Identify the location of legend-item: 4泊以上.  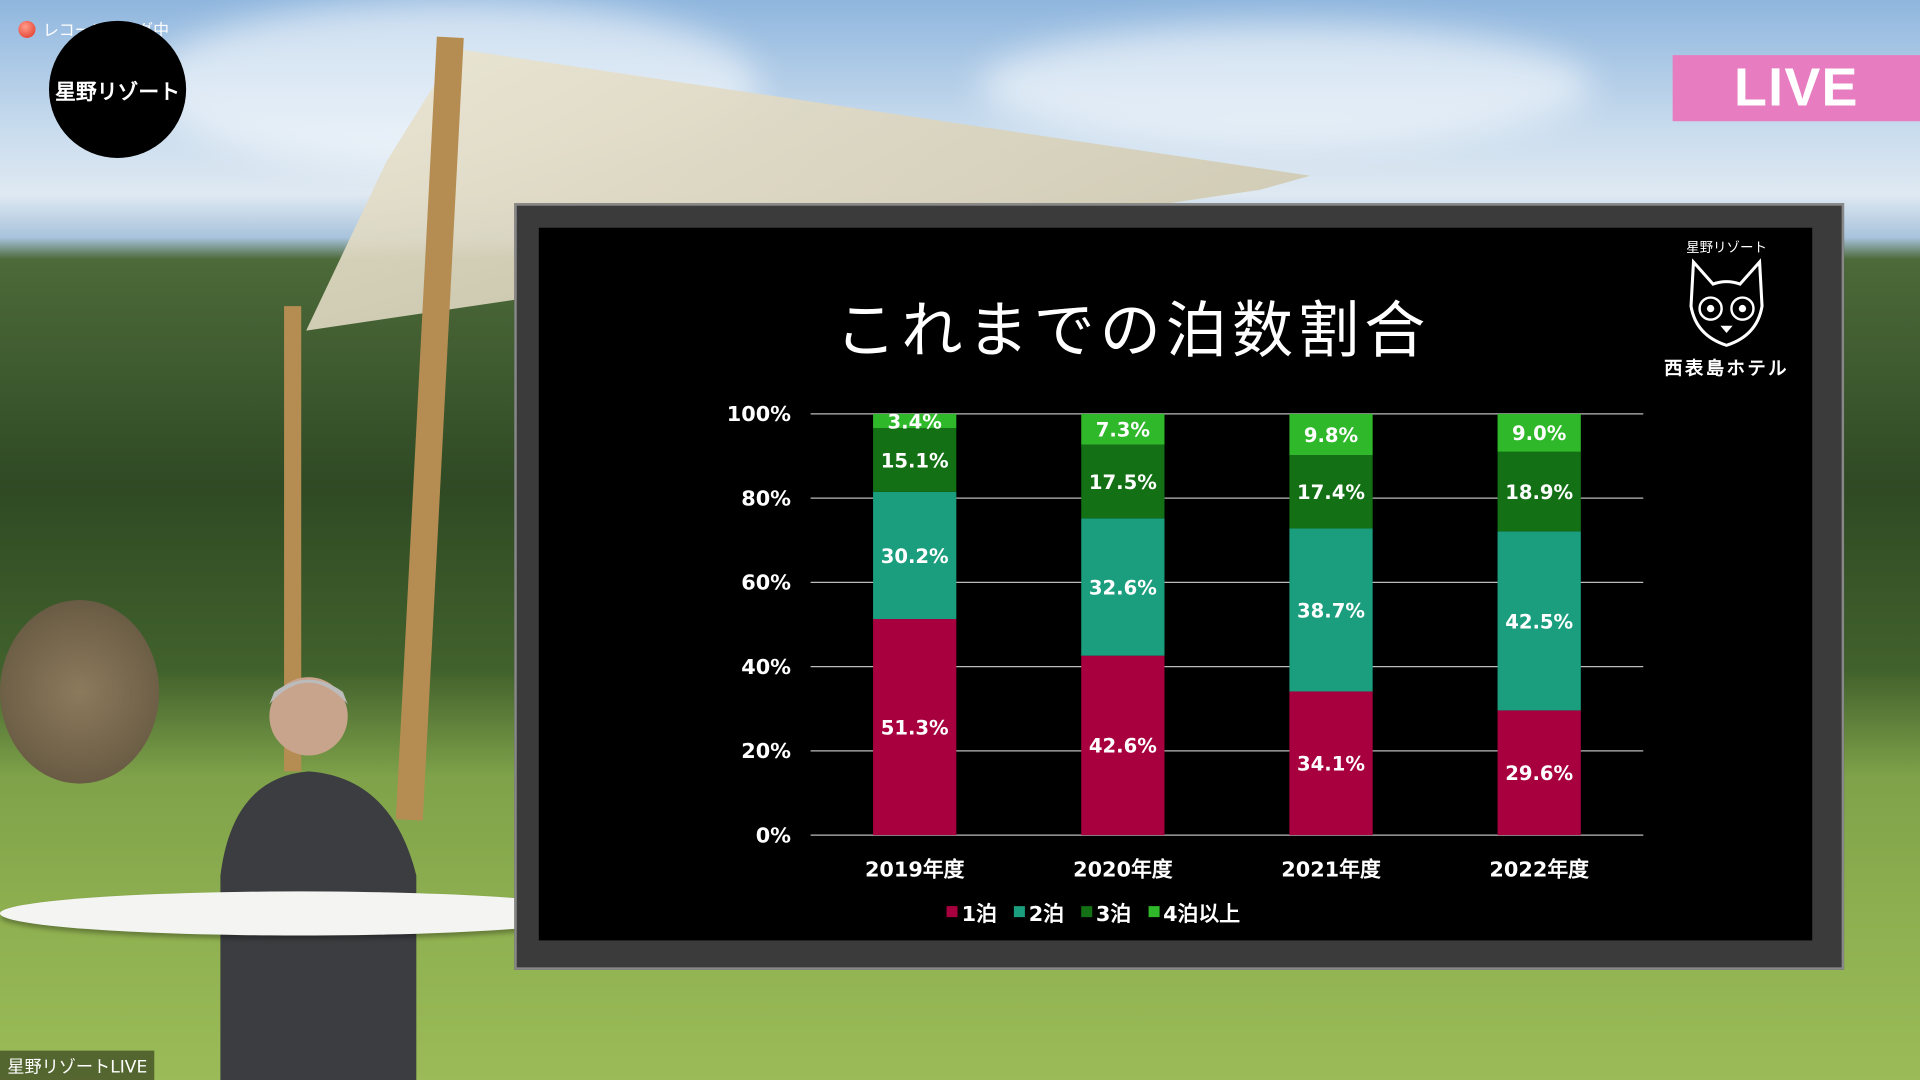
(1194, 911).